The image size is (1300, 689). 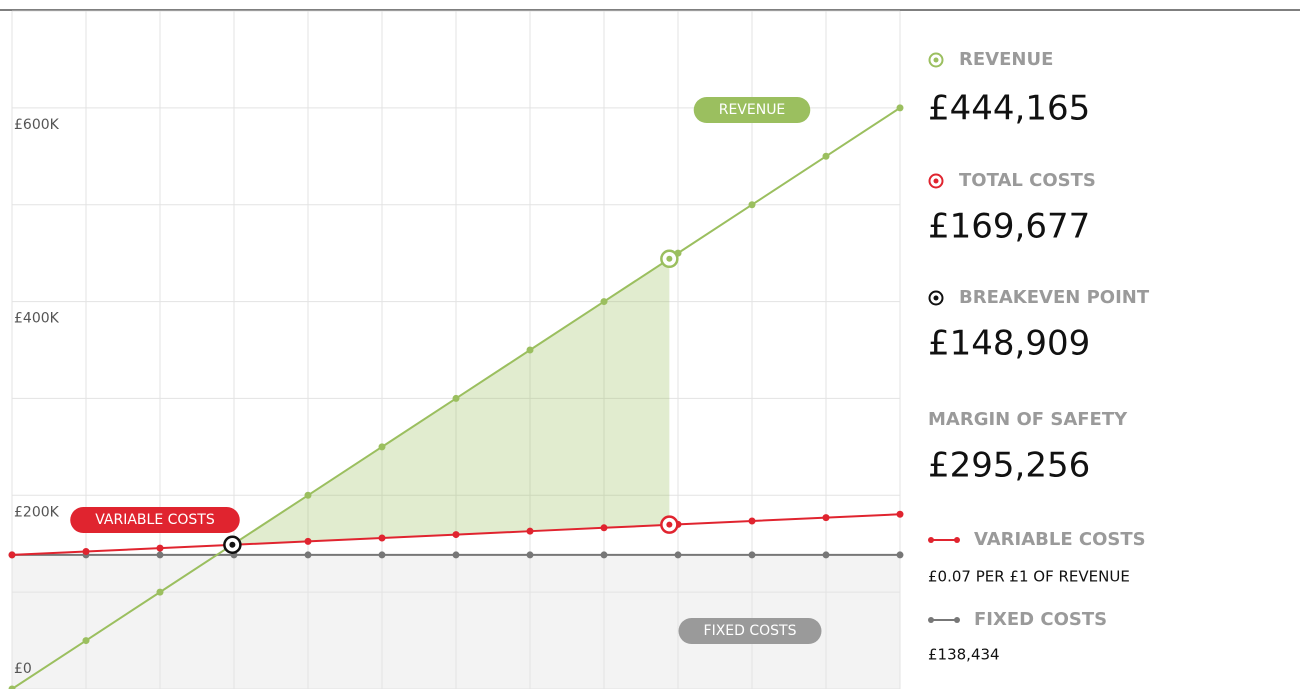 I want to click on series-pill-label: VARIABLE COSTS, so click(x=155, y=520).